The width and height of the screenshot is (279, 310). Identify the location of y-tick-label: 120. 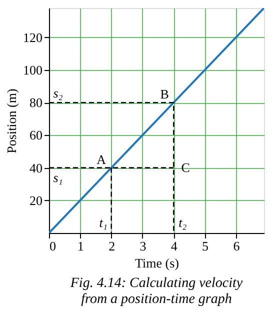
(32, 37).